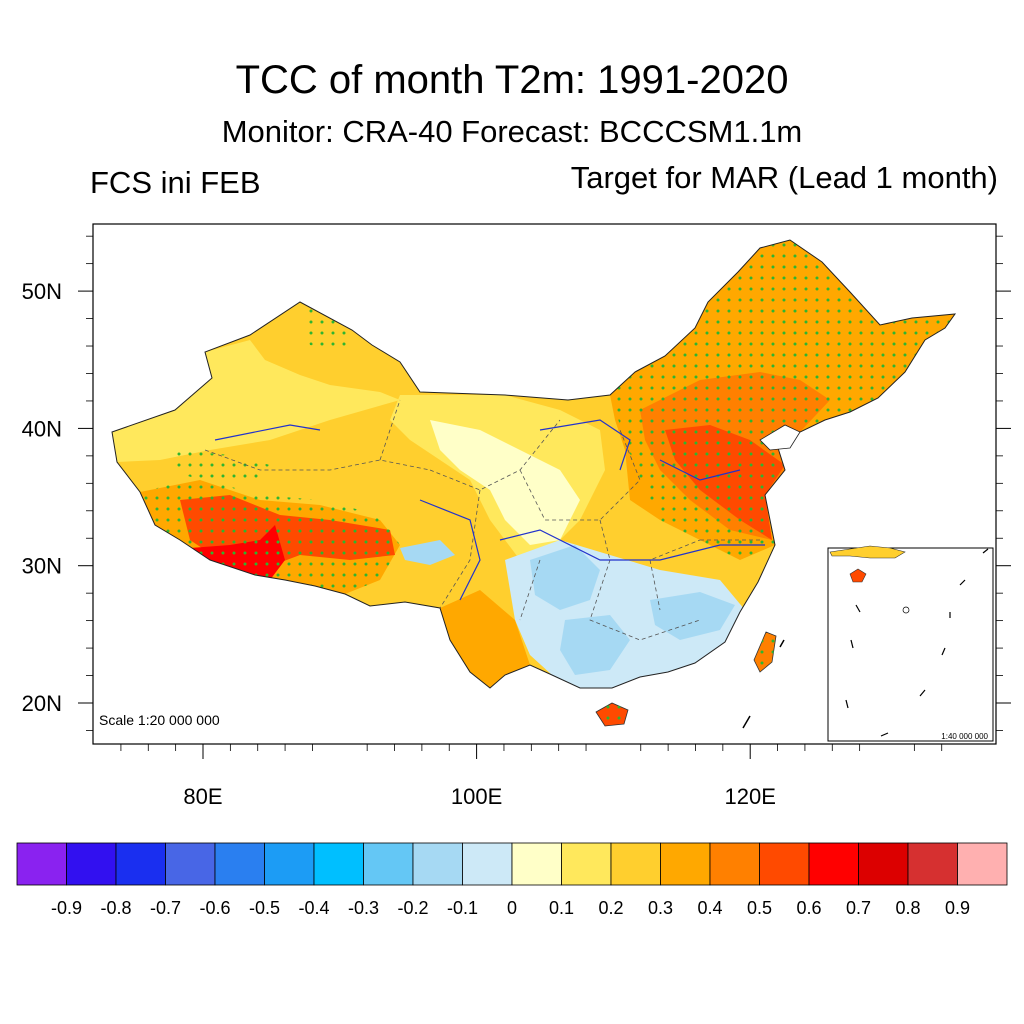 The height and width of the screenshot is (1024, 1024). I want to click on colorbar-label: -0.8, so click(115, 908).